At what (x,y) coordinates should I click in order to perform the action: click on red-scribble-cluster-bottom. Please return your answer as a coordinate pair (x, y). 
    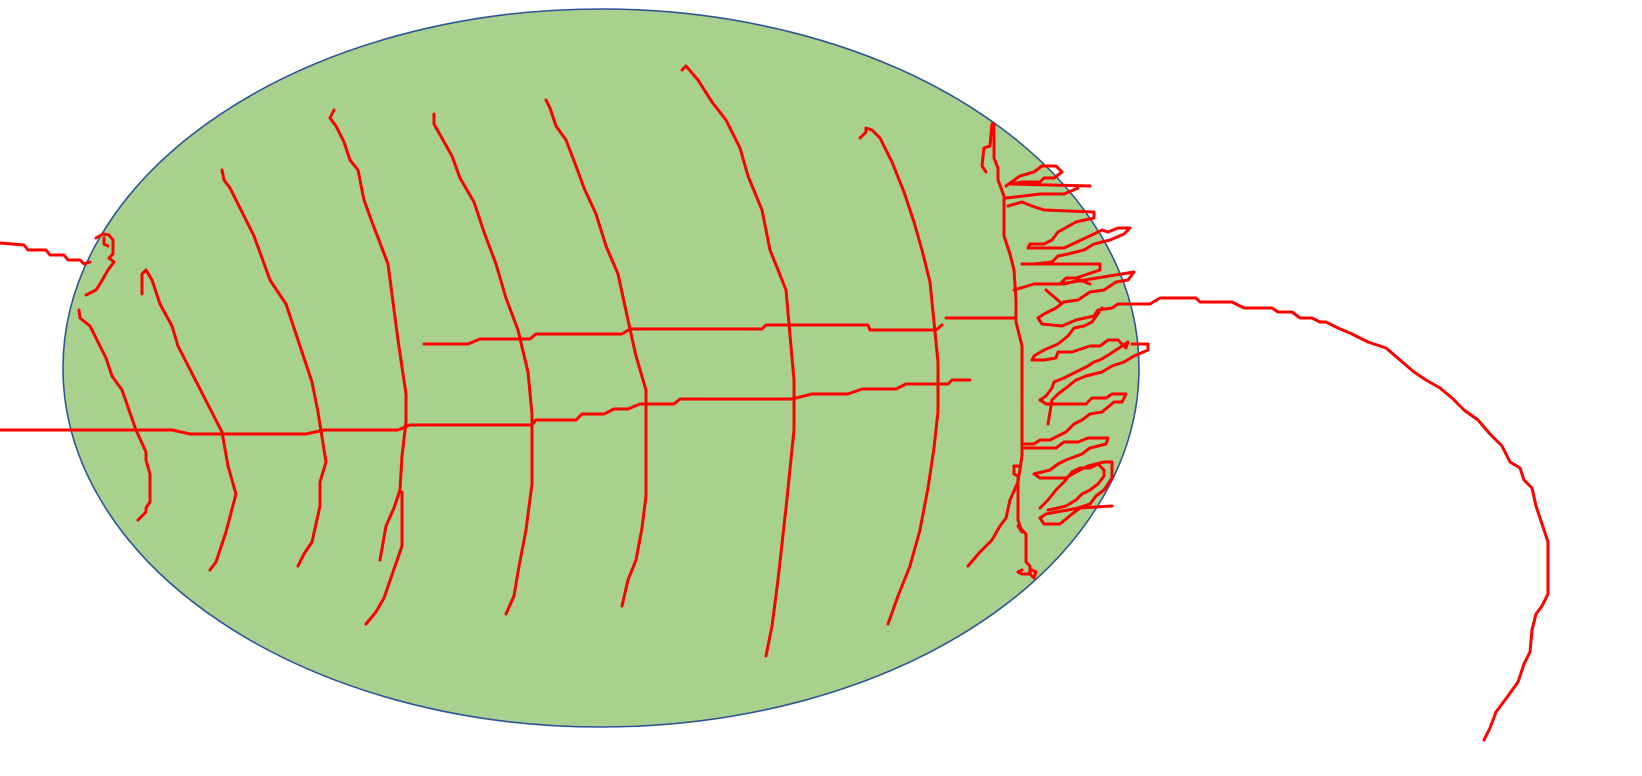
    Looking at the image, I should click on (1067, 481).